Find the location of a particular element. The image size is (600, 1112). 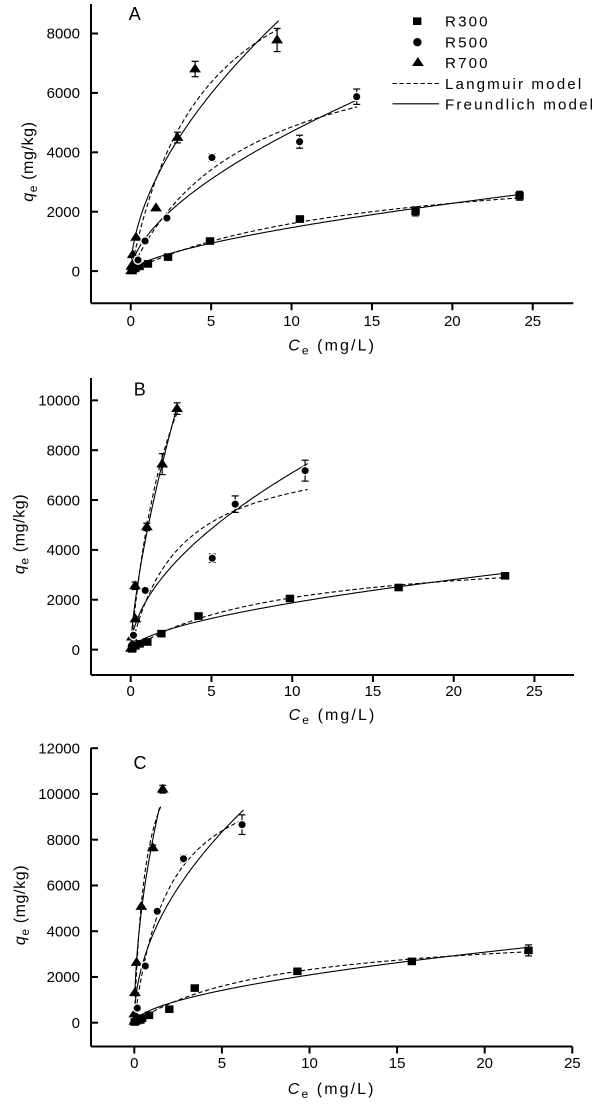

svg-text: C is located at coordinates (140, 763).